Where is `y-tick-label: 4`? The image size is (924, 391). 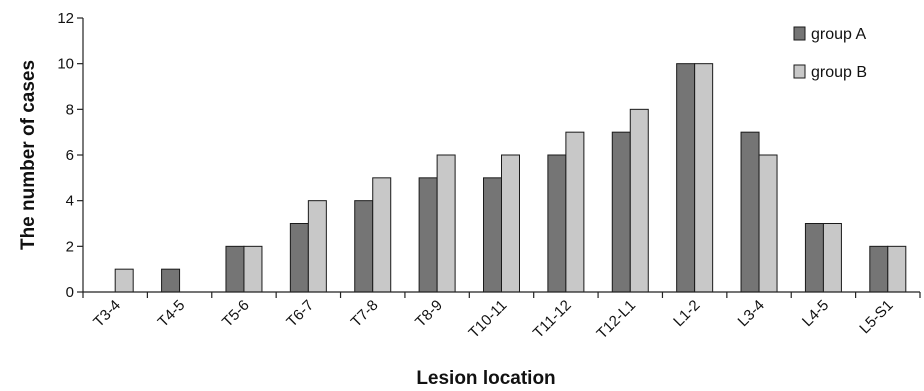 y-tick-label: 4 is located at coordinates (70, 201).